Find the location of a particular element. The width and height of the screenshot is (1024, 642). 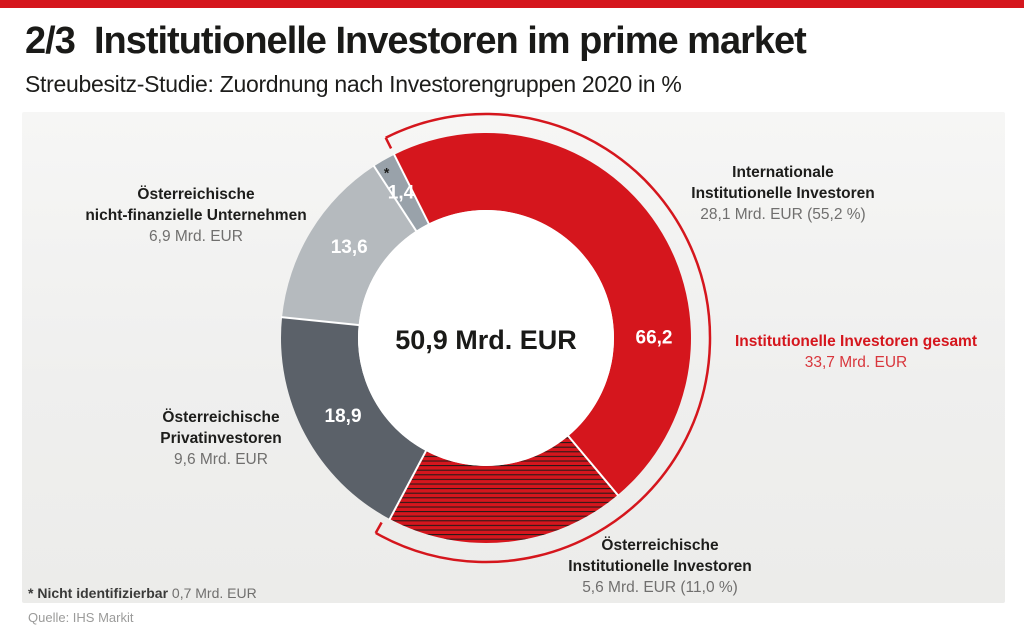

callout-privat-line2: Privatinvestoren is located at coordinates (221, 438).